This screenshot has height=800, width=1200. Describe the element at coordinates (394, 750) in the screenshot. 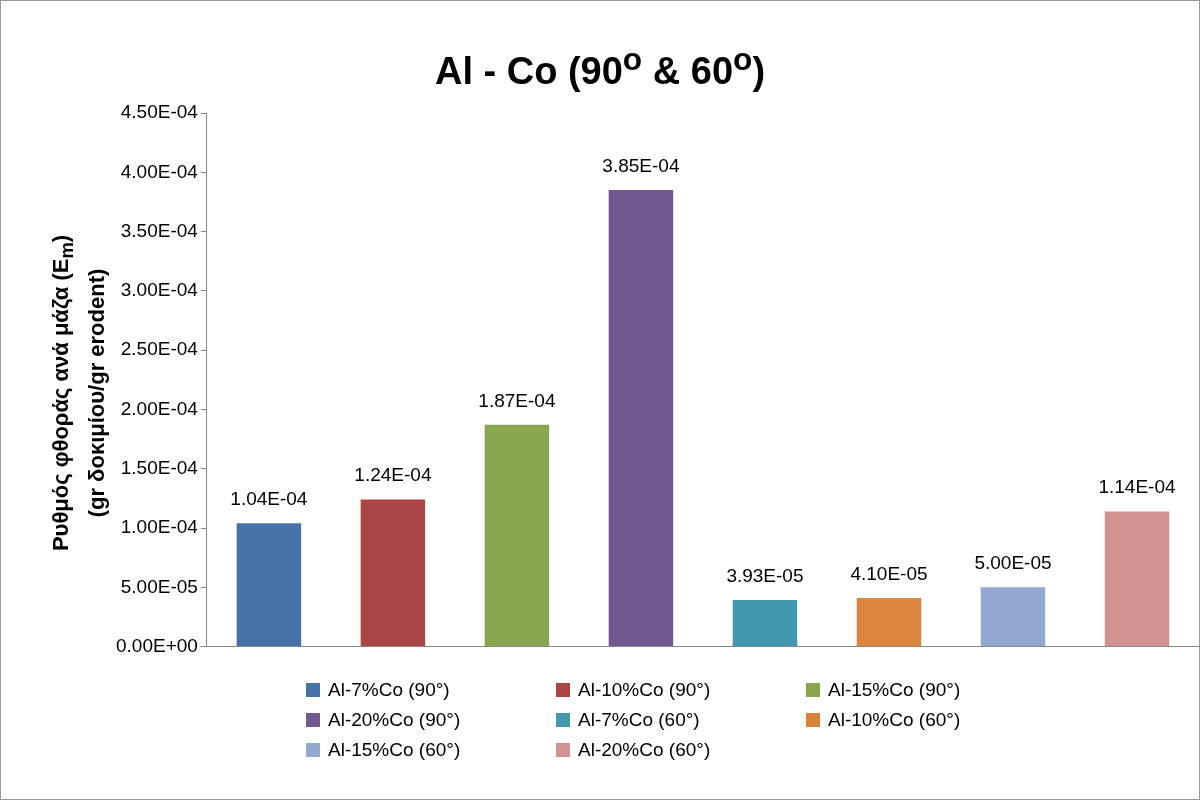

I see `legend-label: Al-15%Co (60°)` at that location.